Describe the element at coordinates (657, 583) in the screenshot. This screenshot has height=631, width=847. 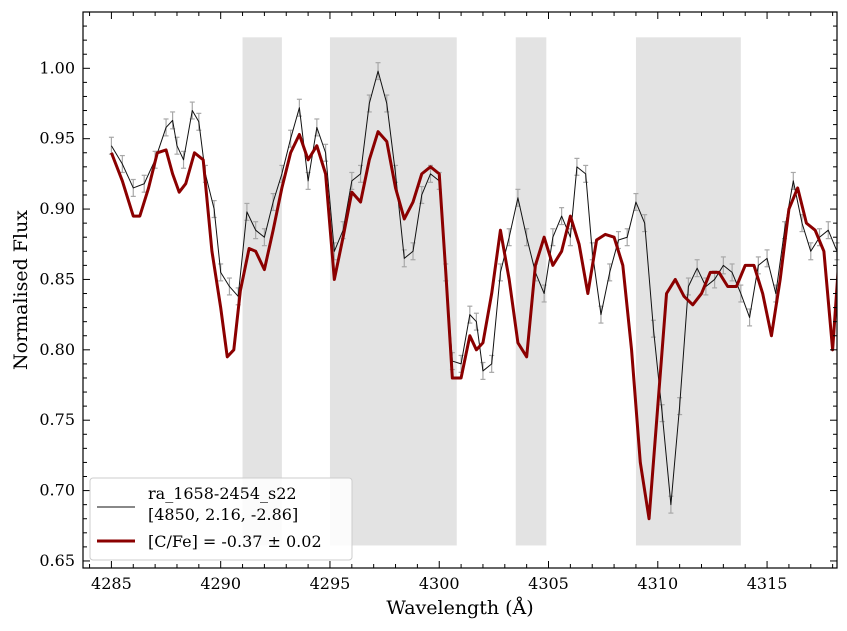
I see `x-tick-label: 4310` at that location.